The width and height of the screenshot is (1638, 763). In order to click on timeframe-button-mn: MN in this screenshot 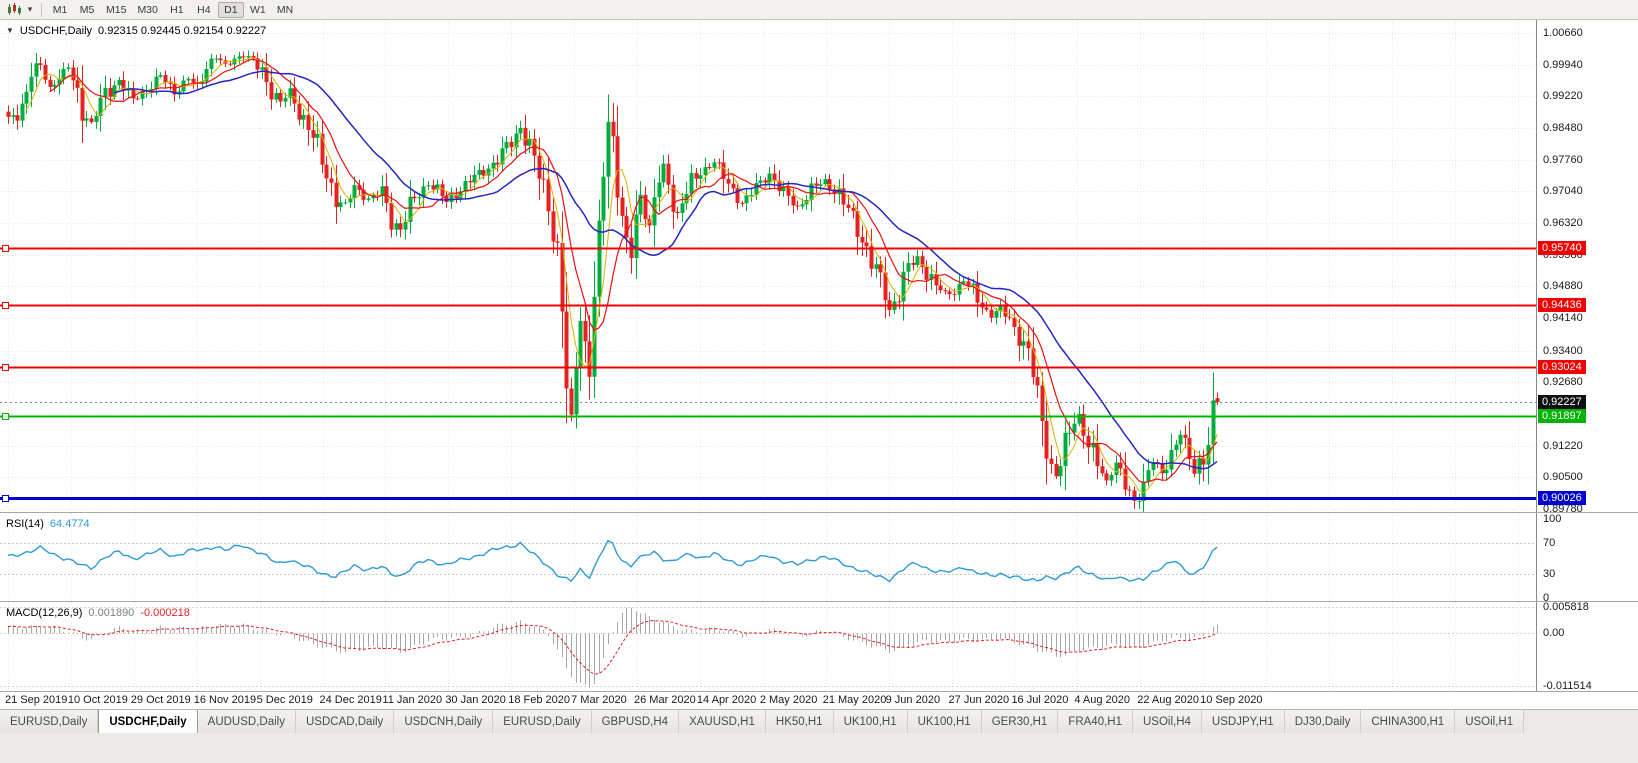, I will do `click(285, 9)`.